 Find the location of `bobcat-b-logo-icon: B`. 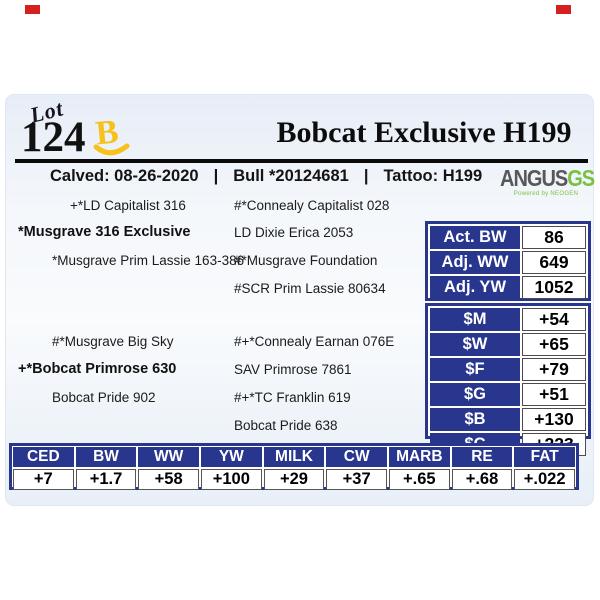

bobcat-b-logo-icon: B is located at coordinates (111, 134).